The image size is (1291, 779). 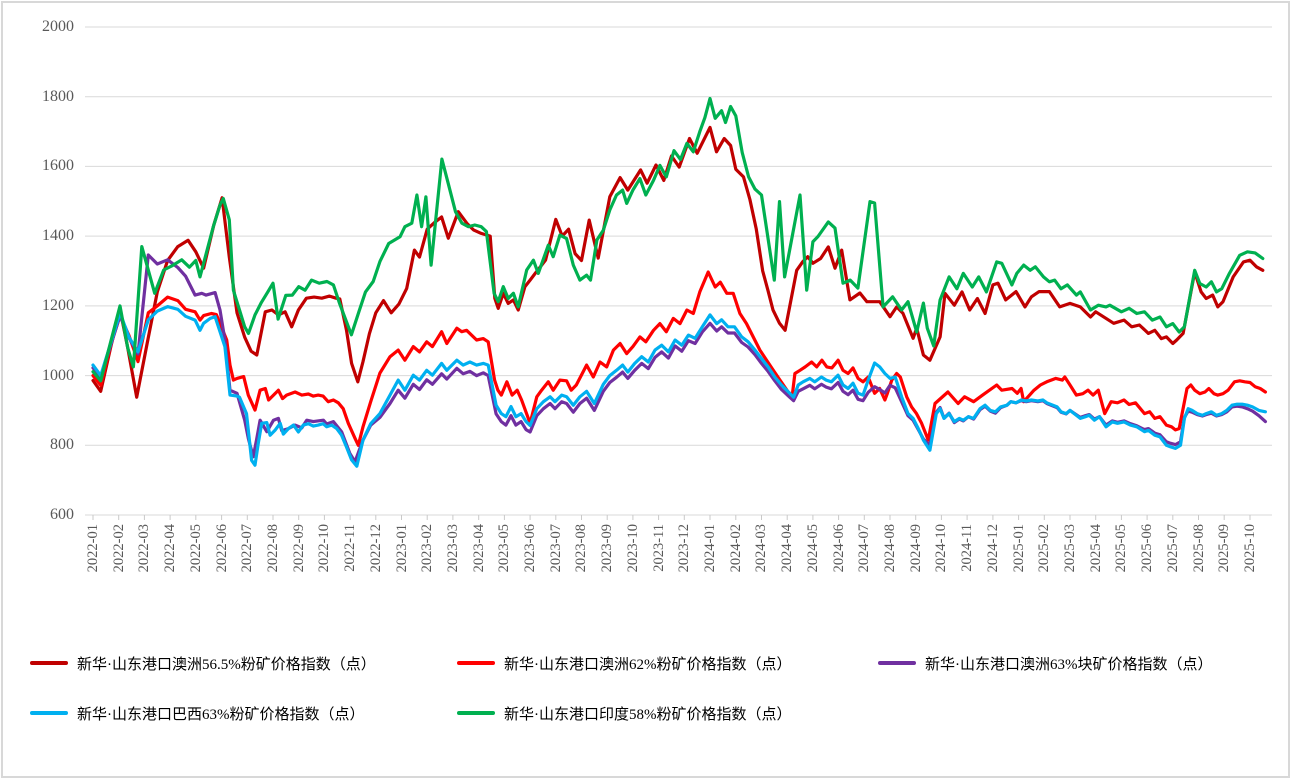 What do you see at coordinates (221, 714) in the screenshot?
I see `legend-label: 新华·山东港口巴西63%粉矿价格指数（点）` at bounding box center [221, 714].